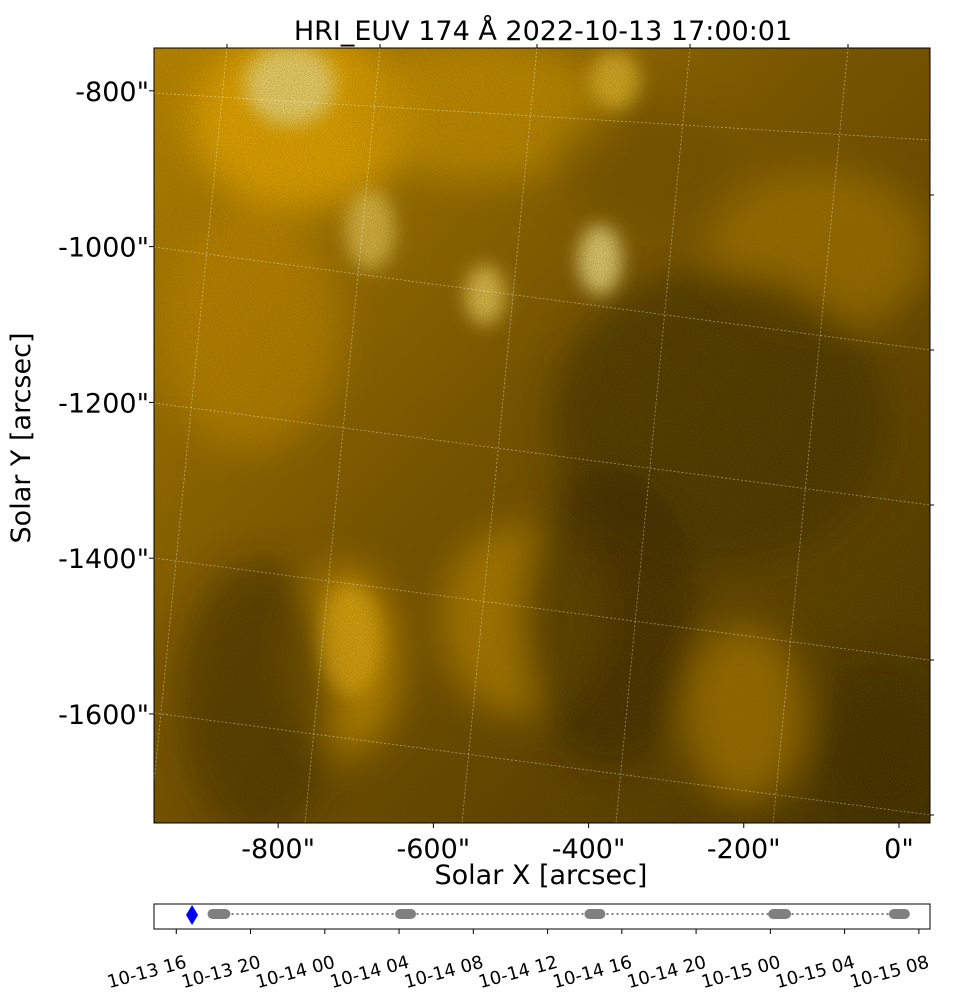 The width and height of the screenshot is (967, 993). Describe the element at coordinates (518, 972) in the screenshot. I see `timeline-tick-label: 10-14 12` at that location.